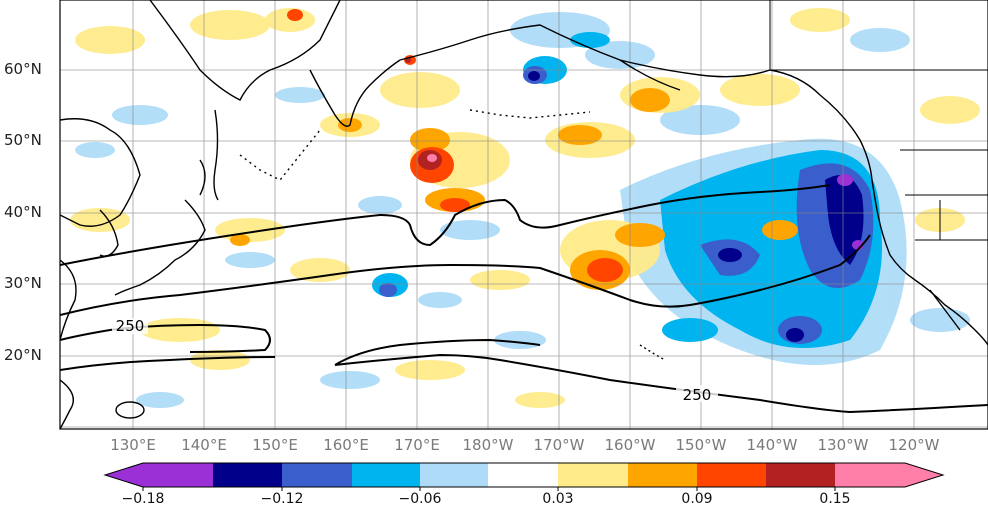 The width and height of the screenshot is (988, 511). What do you see at coordinates (282, 499) in the screenshot?
I see `colorbar-label-neg012: −0.12` at bounding box center [282, 499].